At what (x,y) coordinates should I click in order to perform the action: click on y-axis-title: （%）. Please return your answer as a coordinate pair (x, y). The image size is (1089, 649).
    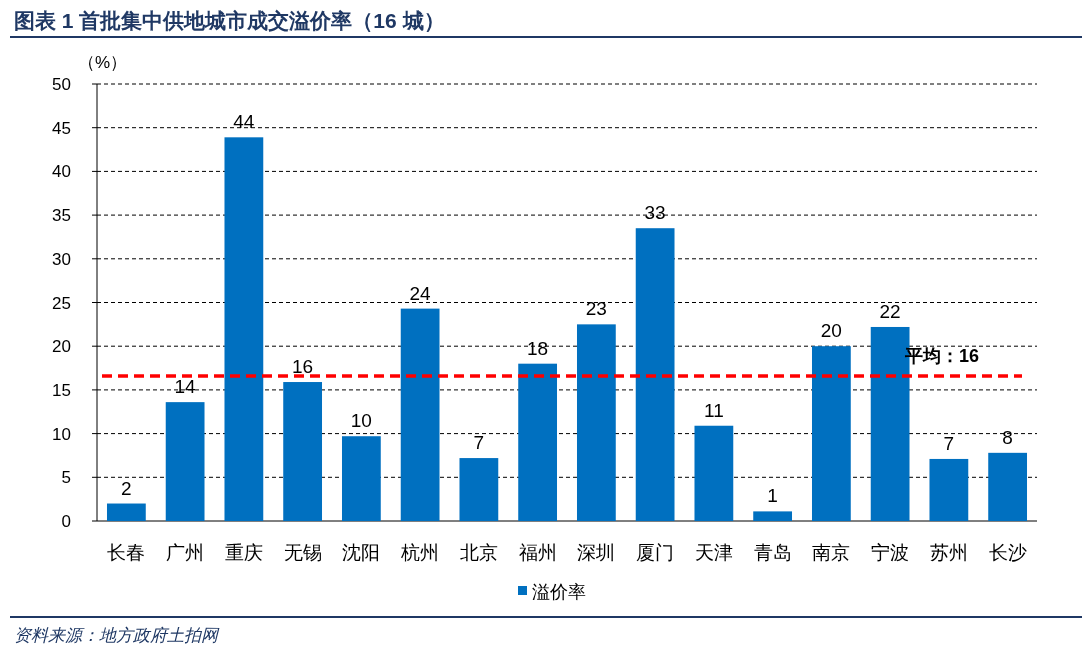
    Looking at the image, I should click on (103, 62).